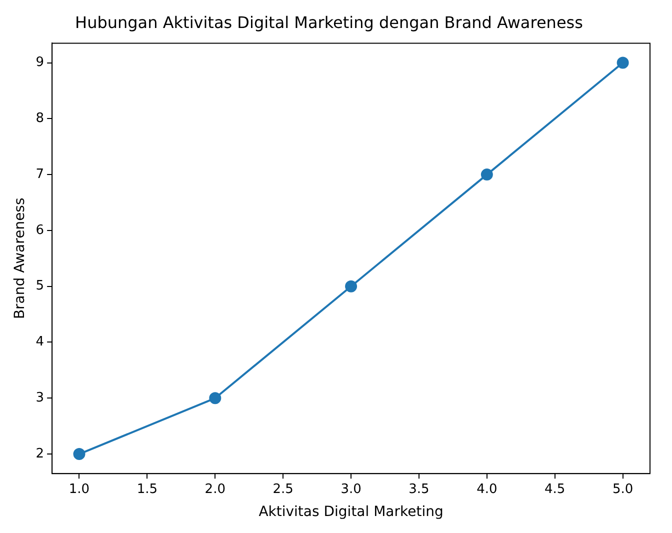 The width and height of the screenshot is (672, 533). I want to click on x-tick-label: 5.0, so click(623, 489).